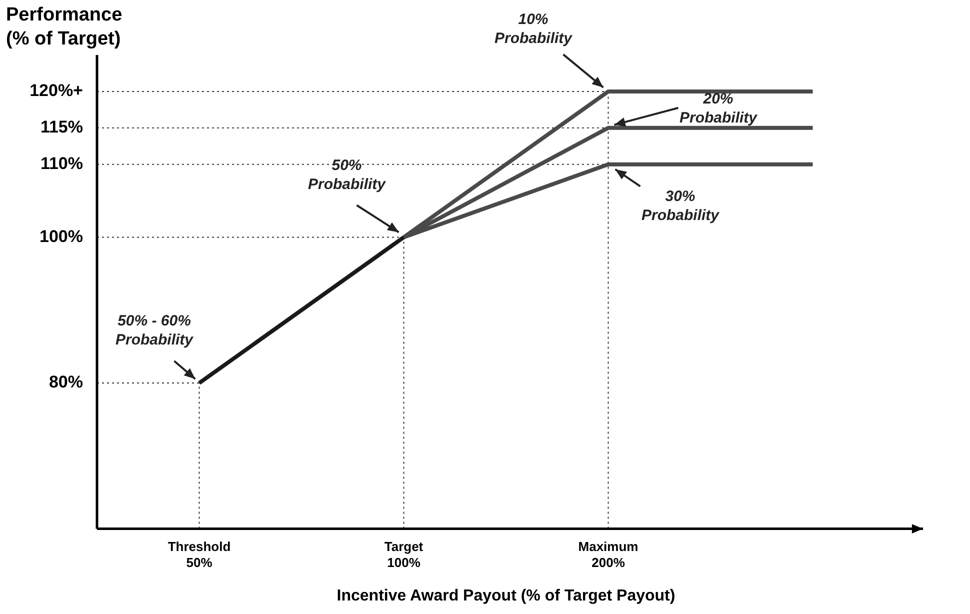  What do you see at coordinates (61, 164) in the screenshot?
I see `y-tick-label: 110%` at bounding box center [61, 164].